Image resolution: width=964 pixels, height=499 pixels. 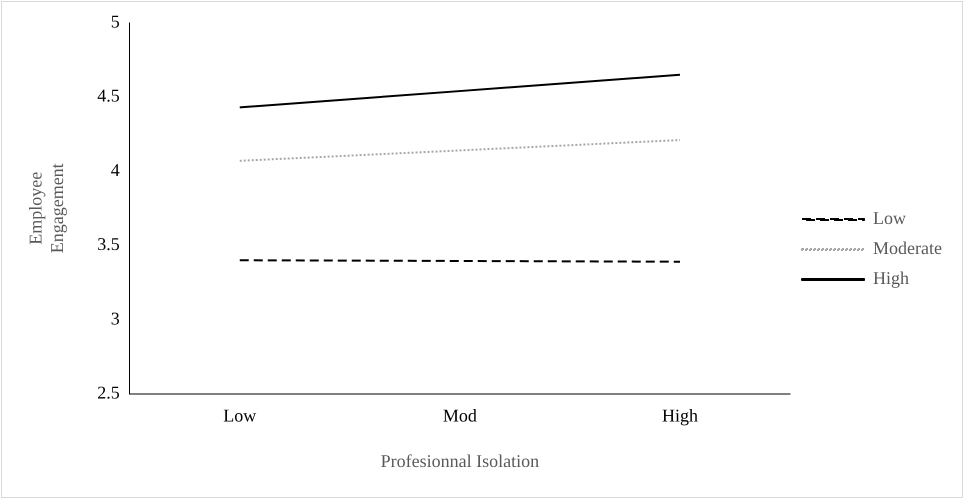 I want to click on y-tick-label: 3, so click(x=115, y=318).